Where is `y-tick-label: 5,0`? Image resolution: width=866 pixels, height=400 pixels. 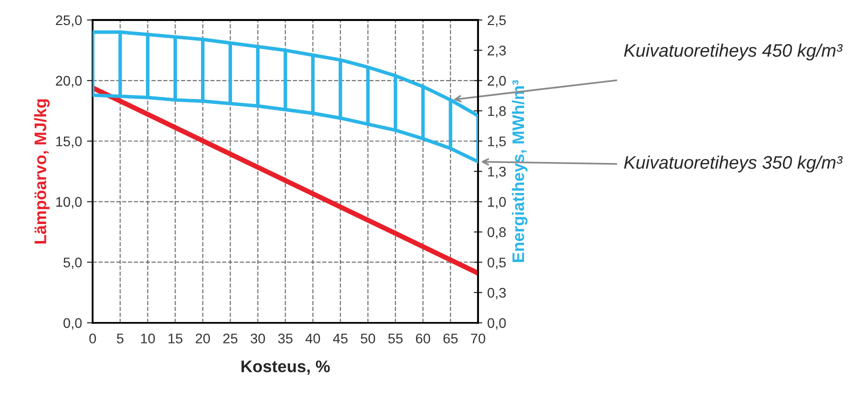 y-tick-label: 5,0 is located at coordinates (72, 264).